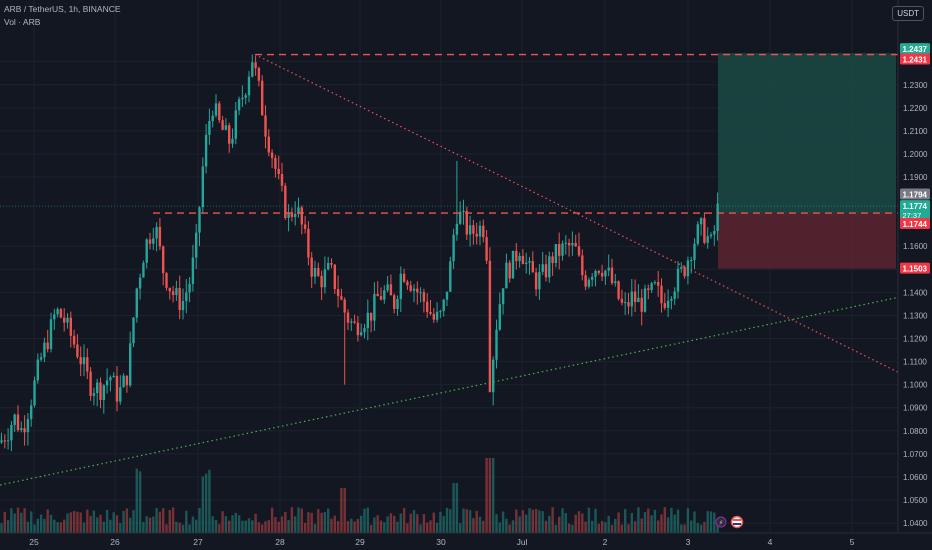 The height and width of the screenshot is (550, 932). What do you see at coordinates (915, 194) in the screenshot?
I see `close-price-badge: 1.1794` at bounding box center [915, 194].